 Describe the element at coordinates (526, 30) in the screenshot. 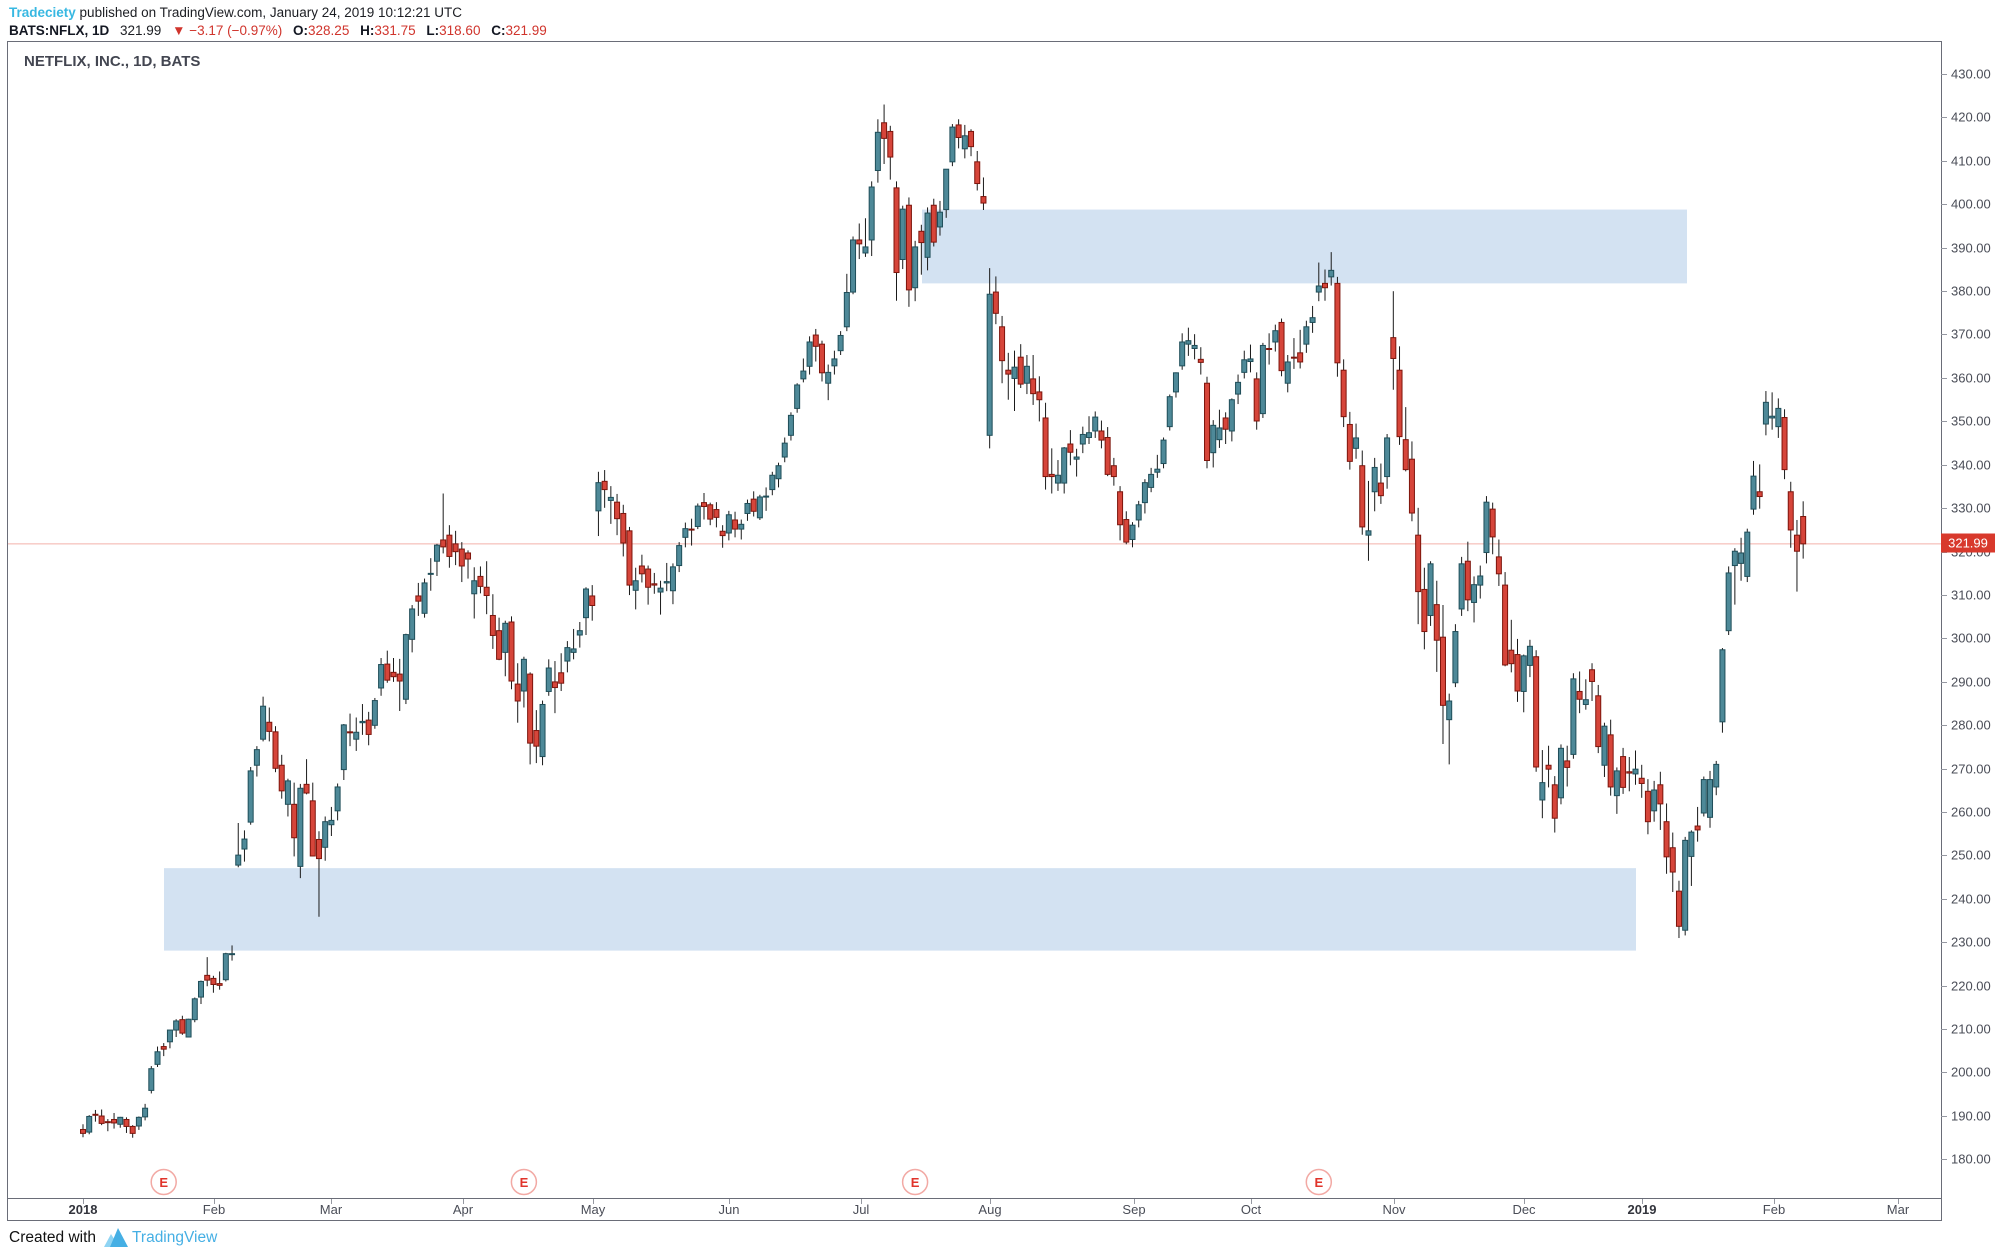

I see `close-value: 321.99` at that location.